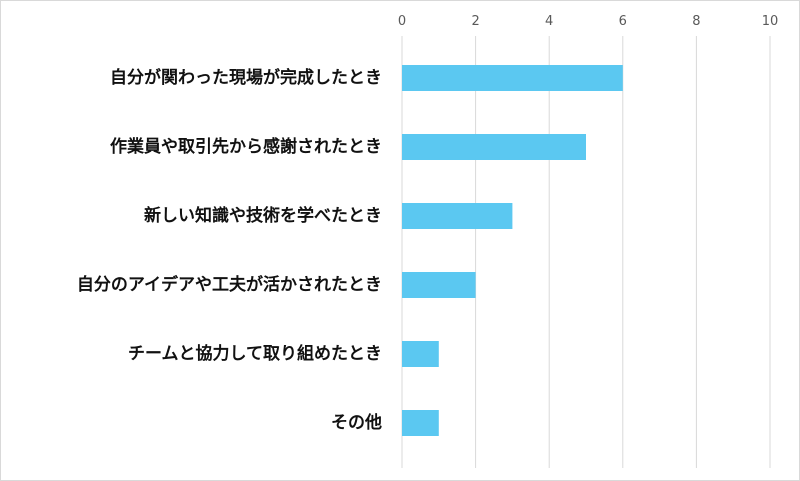  I want to click on x-tick-label: 6, so click(623, 21).